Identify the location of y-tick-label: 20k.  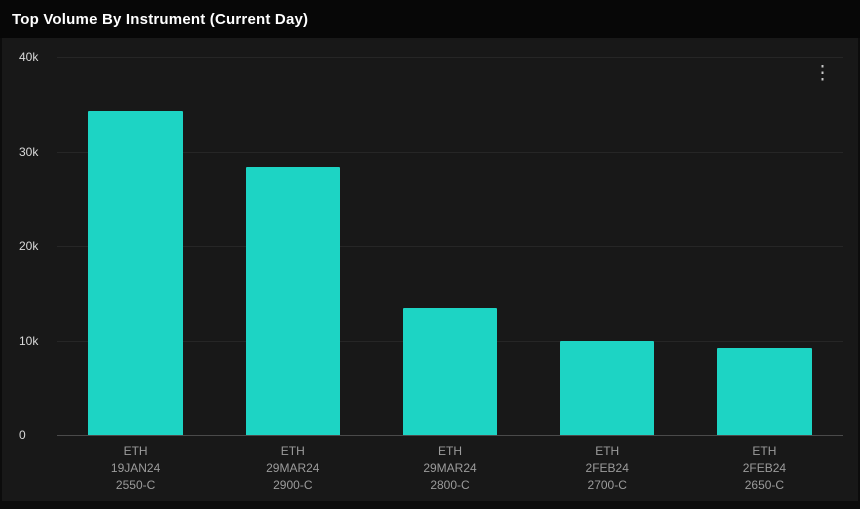
(29, 246).